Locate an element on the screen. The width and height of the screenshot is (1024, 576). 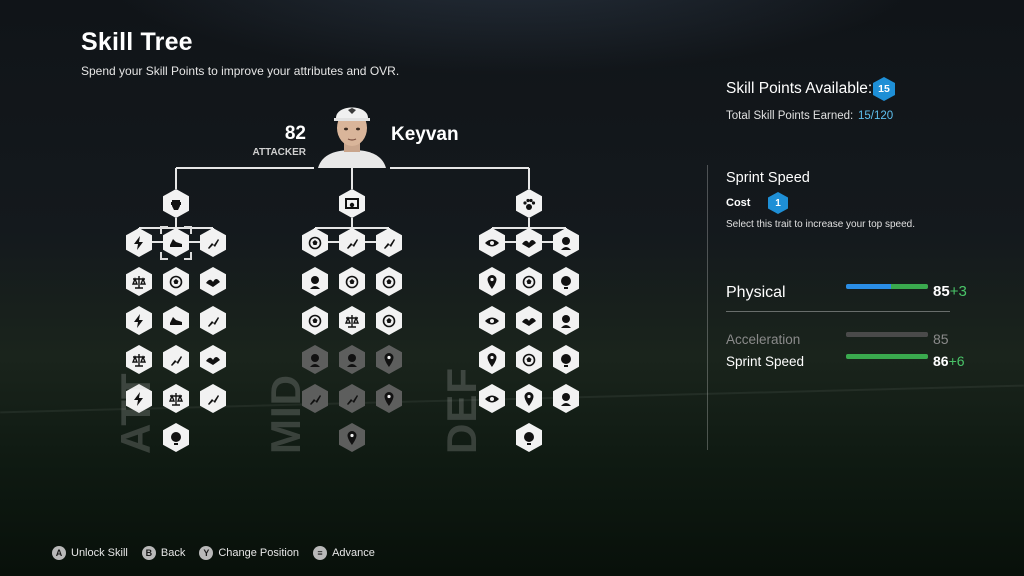
goal-icon is located at coordinates (352, 203).